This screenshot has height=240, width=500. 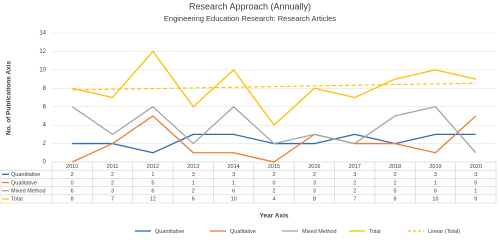 What do you see at coordinates (45, 126) in the screenshot?
I see `y-tick-label: 4` at bounding box center [45, 126].